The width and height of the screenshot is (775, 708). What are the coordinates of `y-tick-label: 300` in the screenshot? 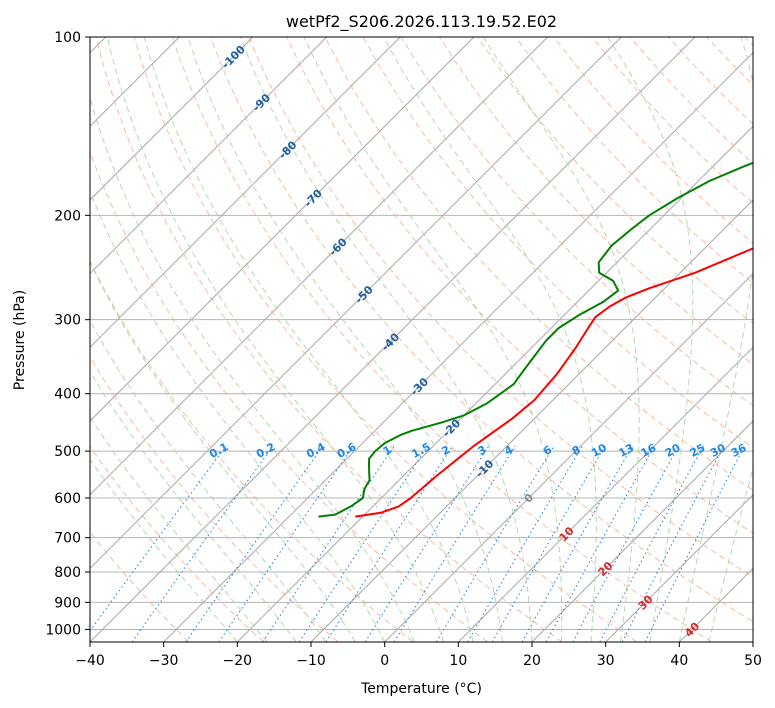 It's located at (67, 321).